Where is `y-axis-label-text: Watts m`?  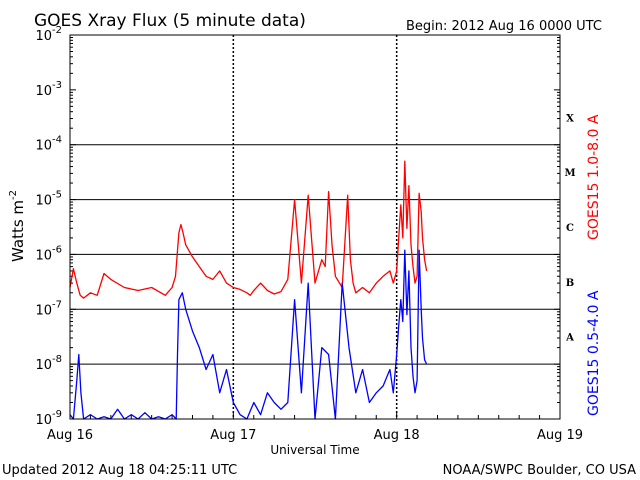 y-axis-label-text: Watts m is located at coordinates (18, 231).